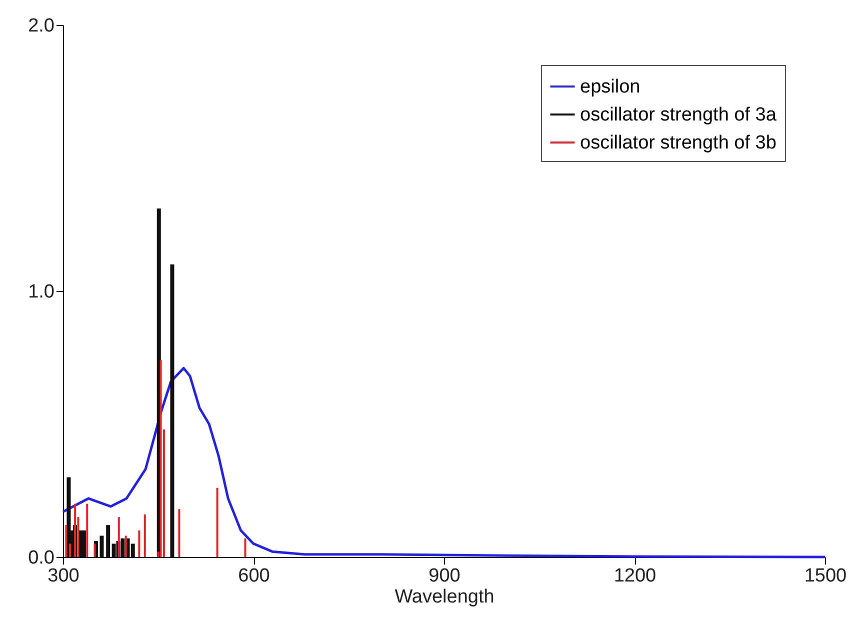 The image size is (850, 624). I want to click on y-tick-label: 0.0, so click(41, 558).